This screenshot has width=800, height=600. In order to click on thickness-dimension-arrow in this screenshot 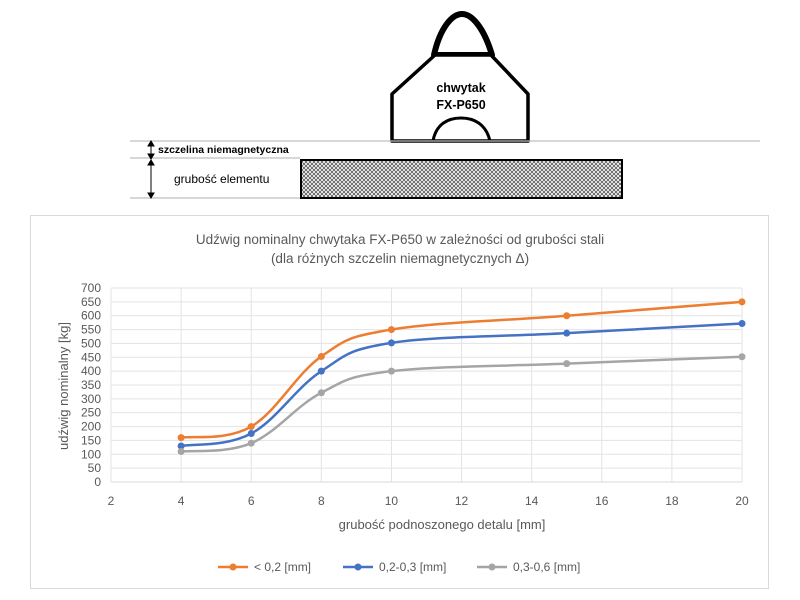, I will do `click(151, 179)`.